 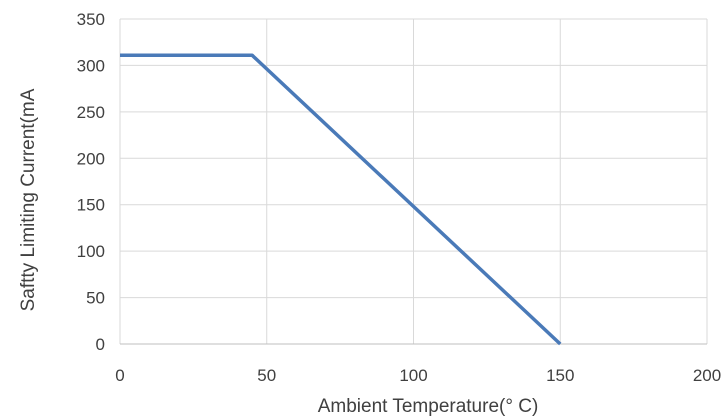 I want to click on y-tick-label: 150, so click(x=91, y=205).